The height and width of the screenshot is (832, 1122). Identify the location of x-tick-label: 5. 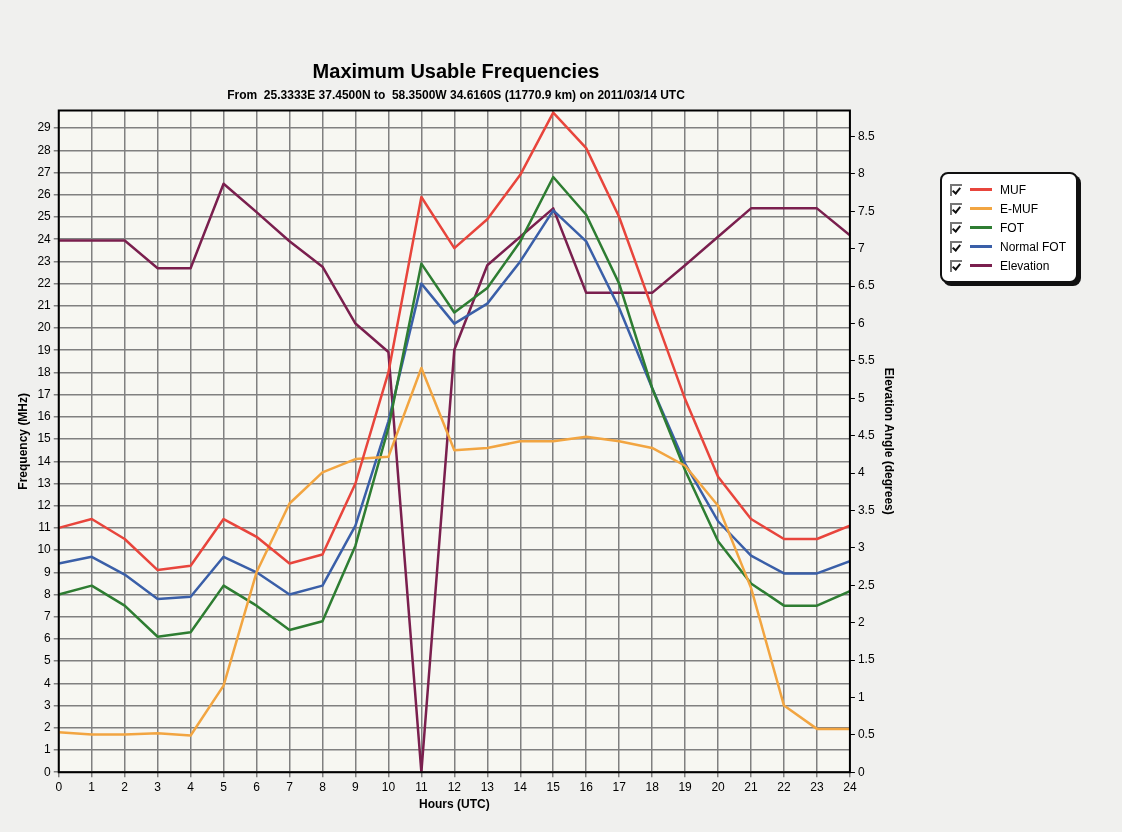
(224, 786).